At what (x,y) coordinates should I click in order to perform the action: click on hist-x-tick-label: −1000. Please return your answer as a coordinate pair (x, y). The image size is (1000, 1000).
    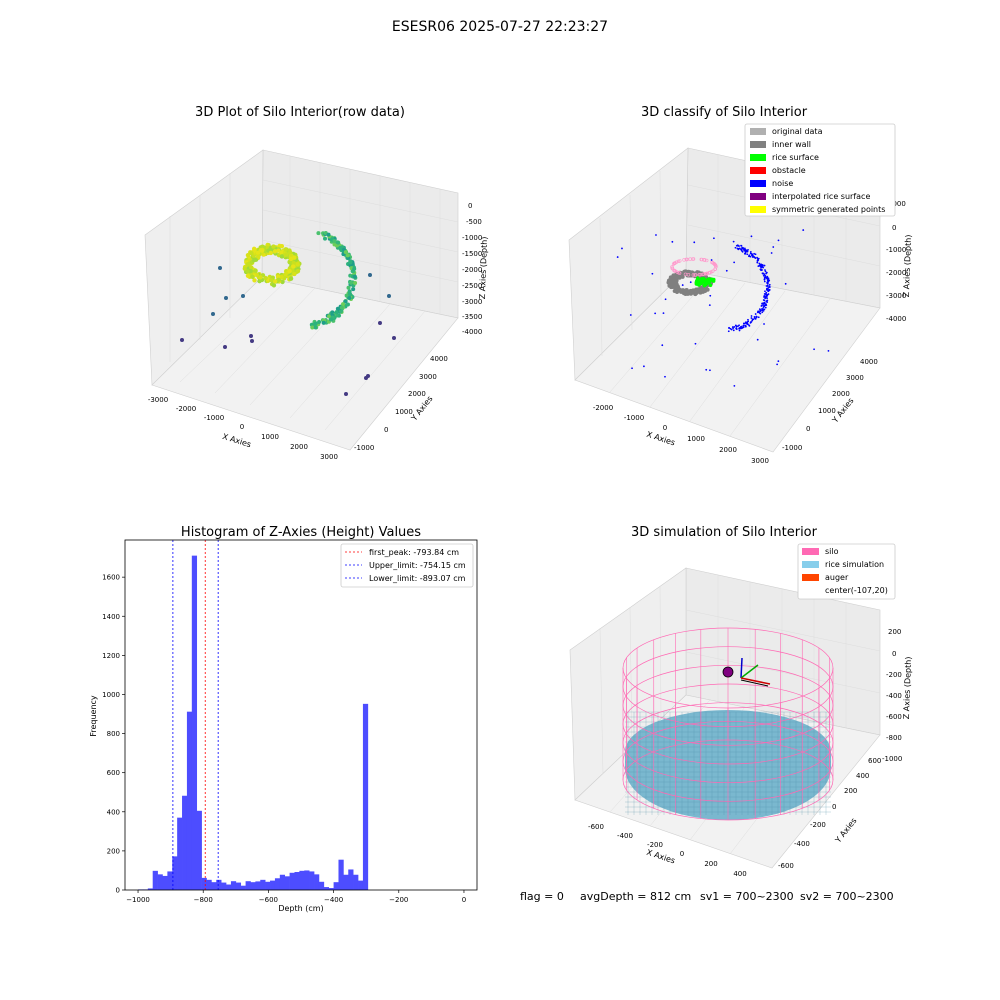
    Looking at the image, I should click on (138, 900).